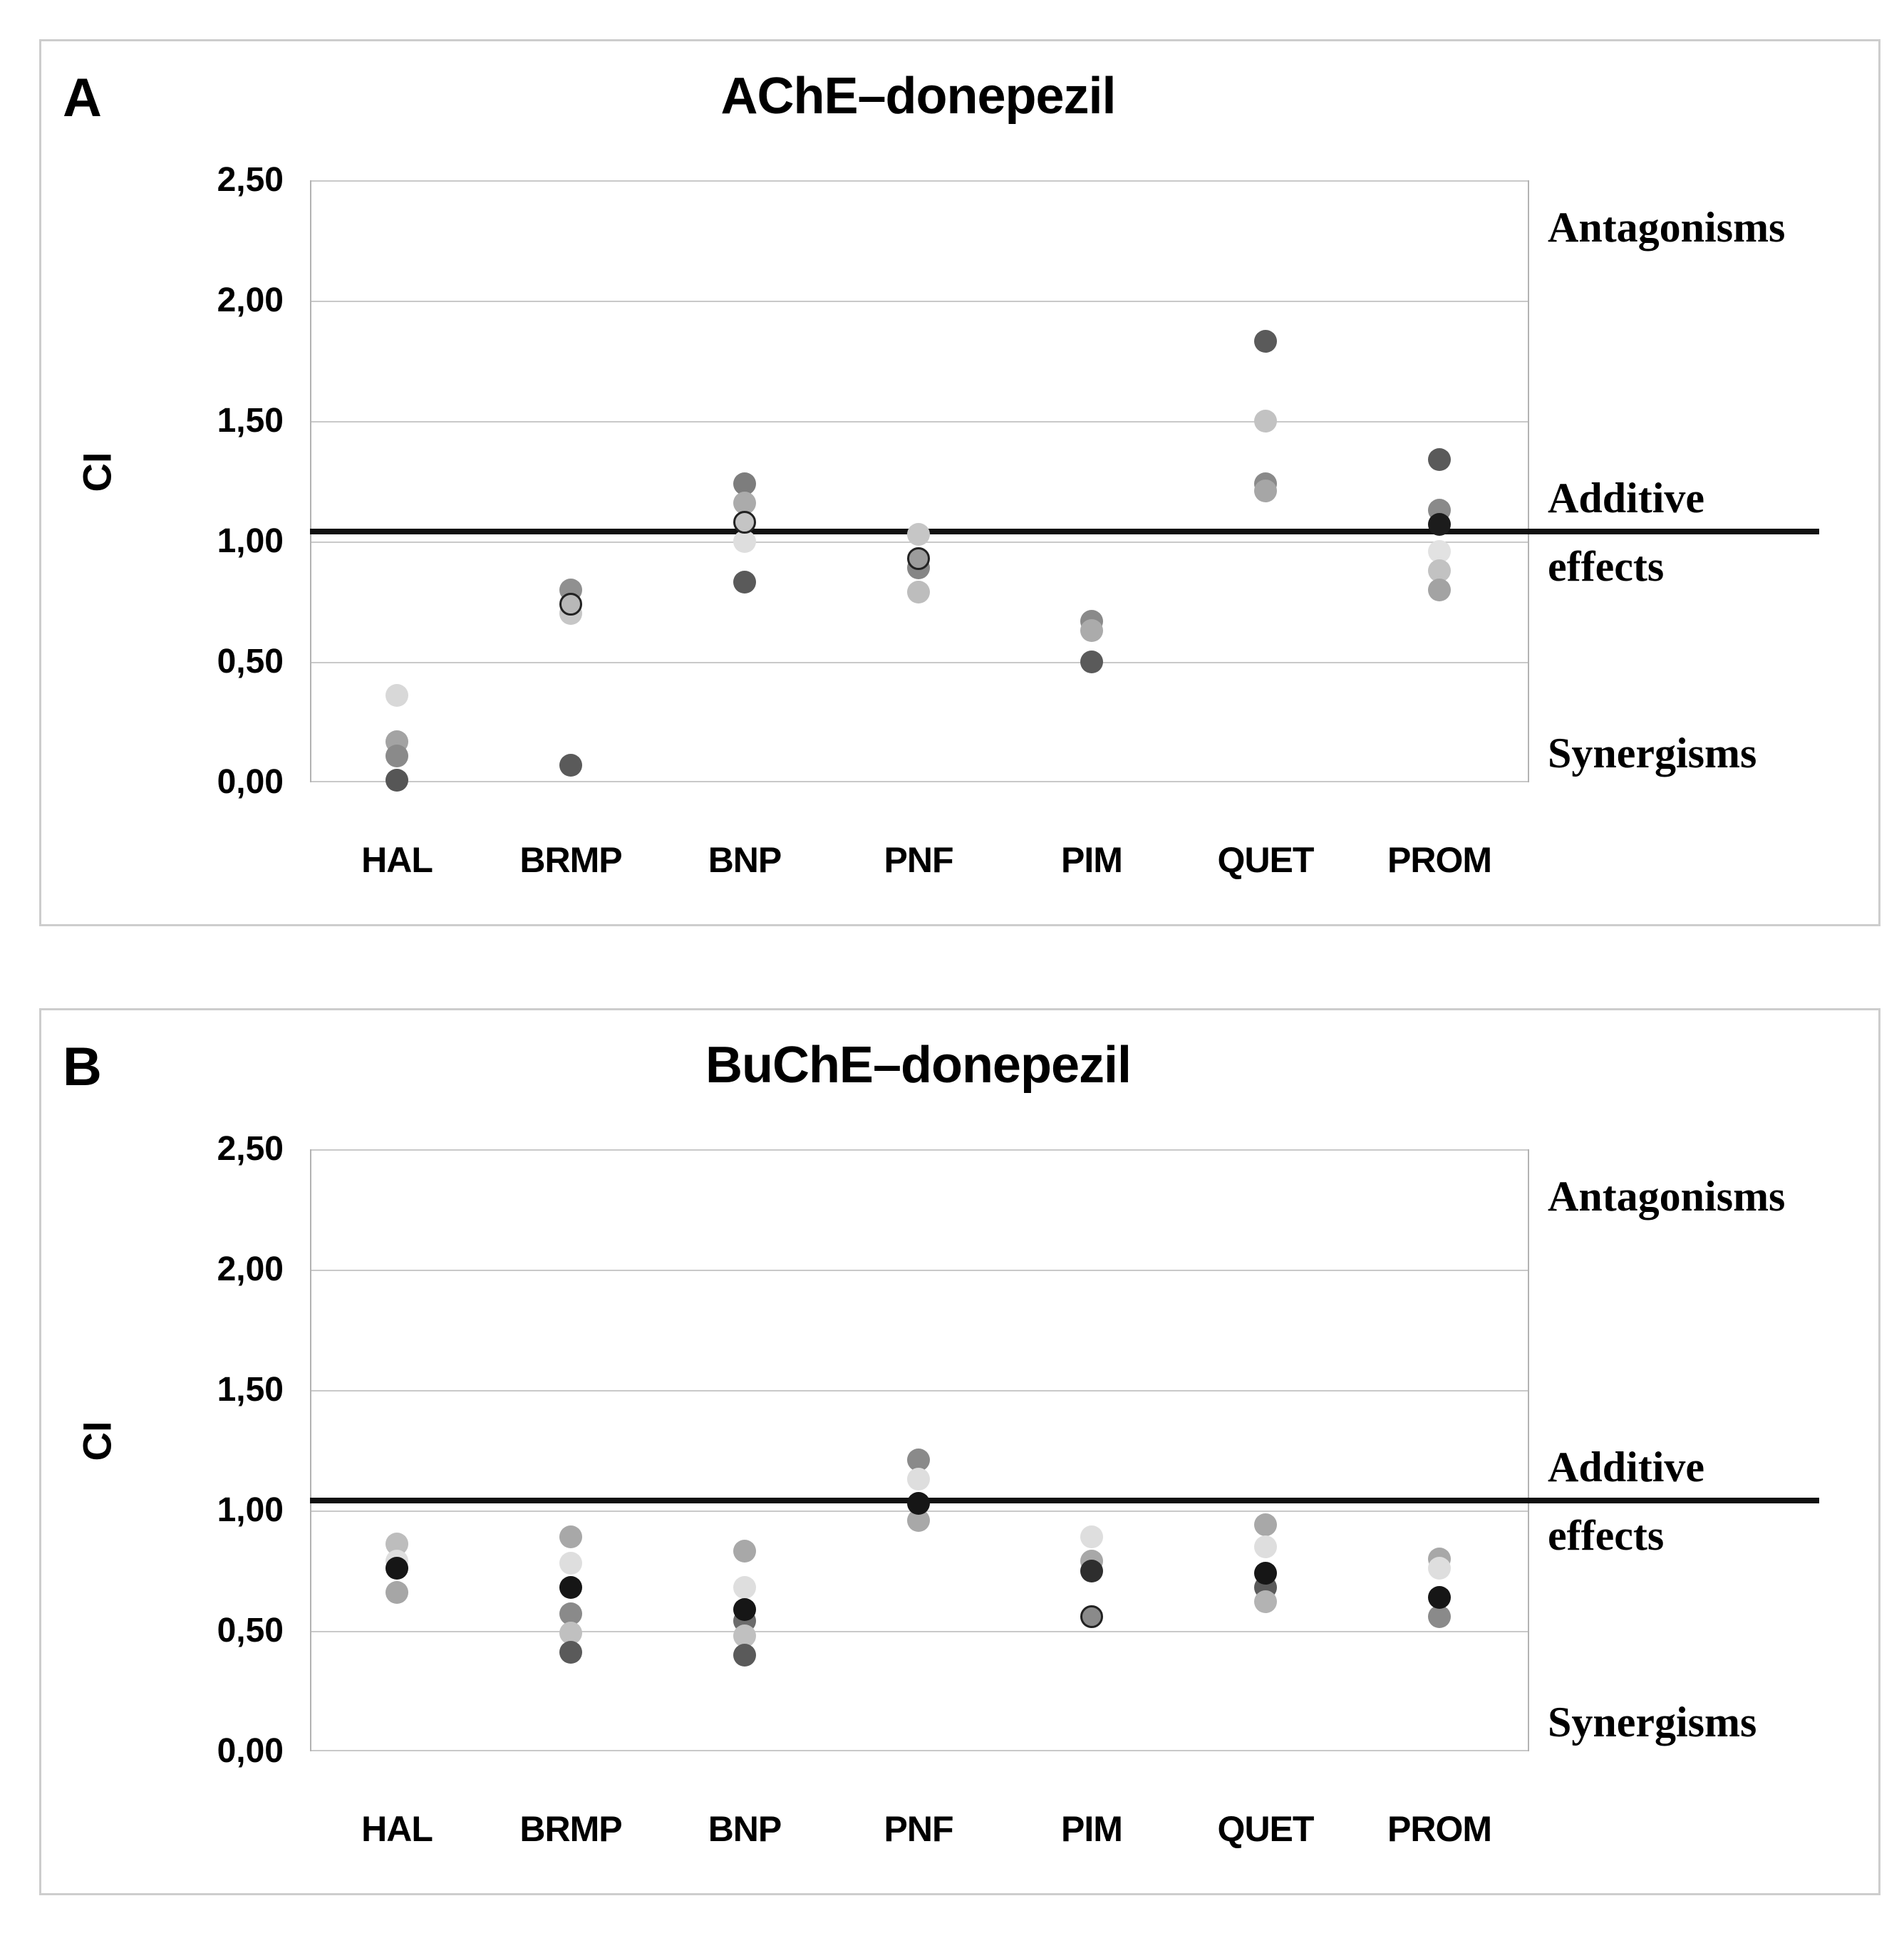  I want to click on panel-a-letter: A, so click(82, 98).